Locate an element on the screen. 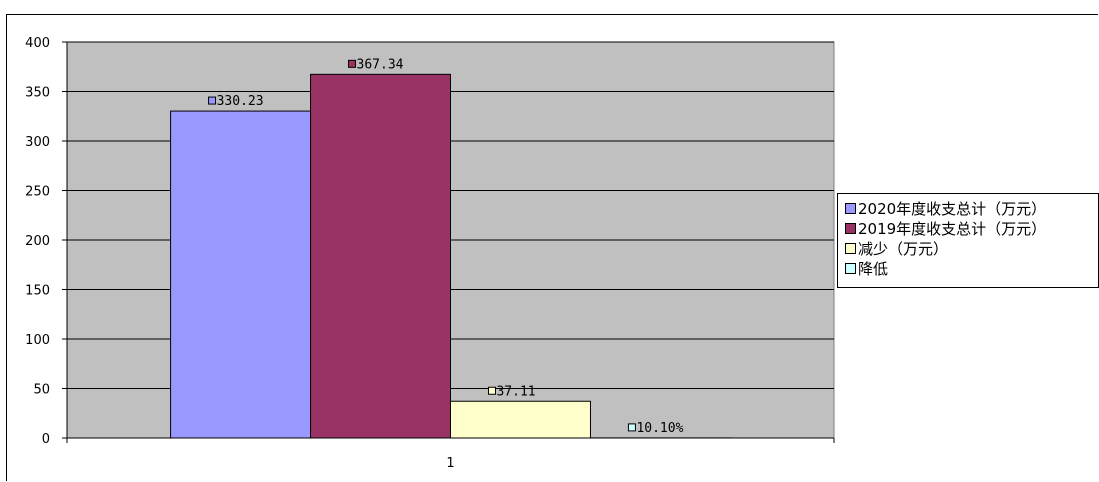 Image resolution: width=1099 pixels, height=482 pixels. legend-label: 降低 is located at coordinates (873, 268).